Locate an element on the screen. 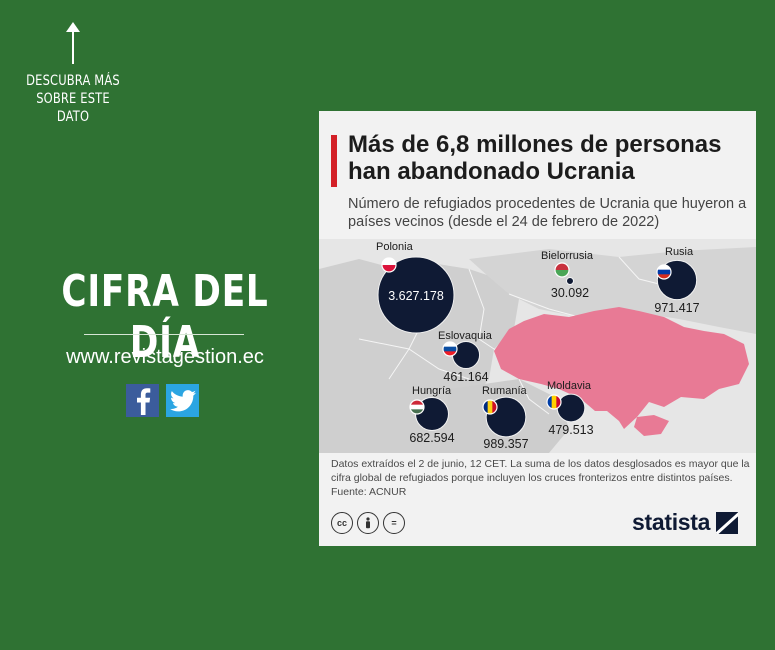 Image resolution: width=775 pixels, height=650 pixels. learn-more-line-3: DATO is located at coordinates (73, 117).